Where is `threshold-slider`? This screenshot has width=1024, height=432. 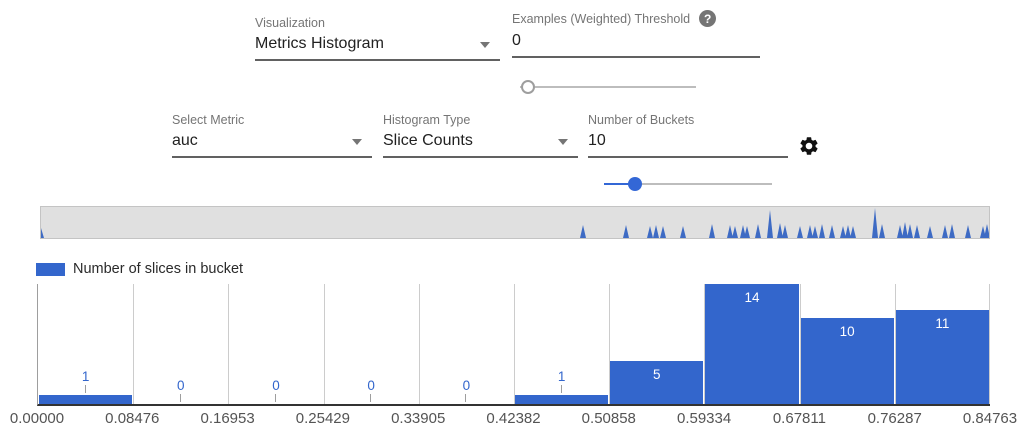 threshold-slider is located at coordinates (608, 87).